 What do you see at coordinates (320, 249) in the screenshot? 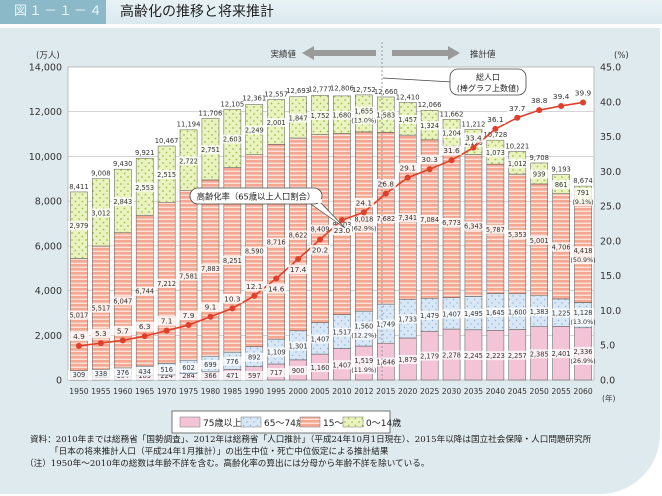
I see `aging-rate-label: 20.2` at bounding box center [320, 249].